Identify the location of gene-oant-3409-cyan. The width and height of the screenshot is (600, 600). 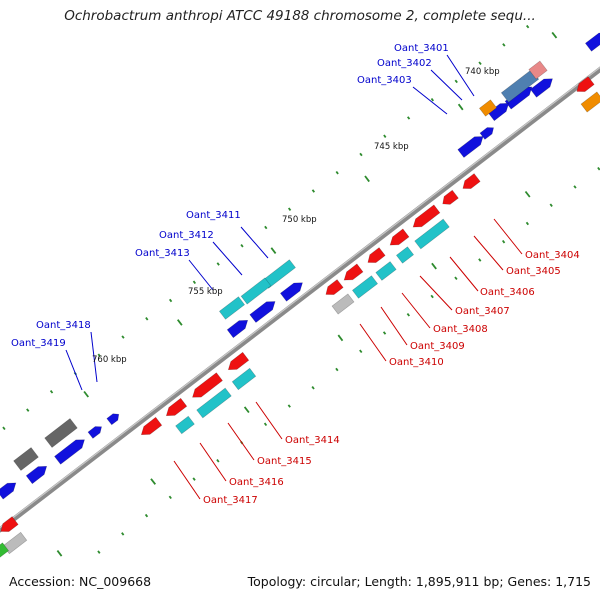
(365, 287).